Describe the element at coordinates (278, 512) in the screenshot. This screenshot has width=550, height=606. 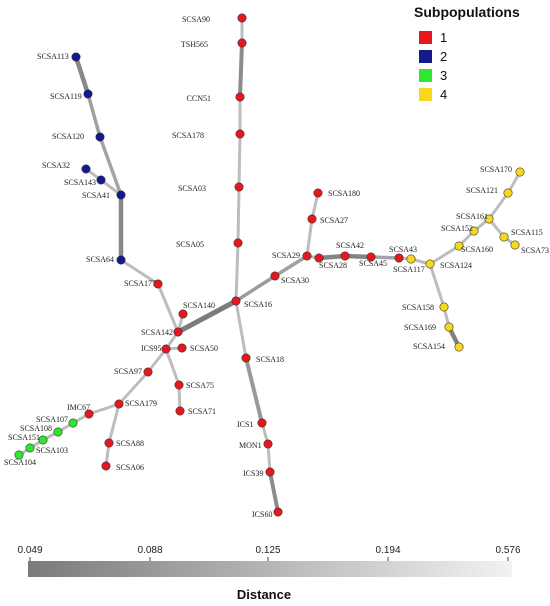
I see `node-ICS60` at that location.